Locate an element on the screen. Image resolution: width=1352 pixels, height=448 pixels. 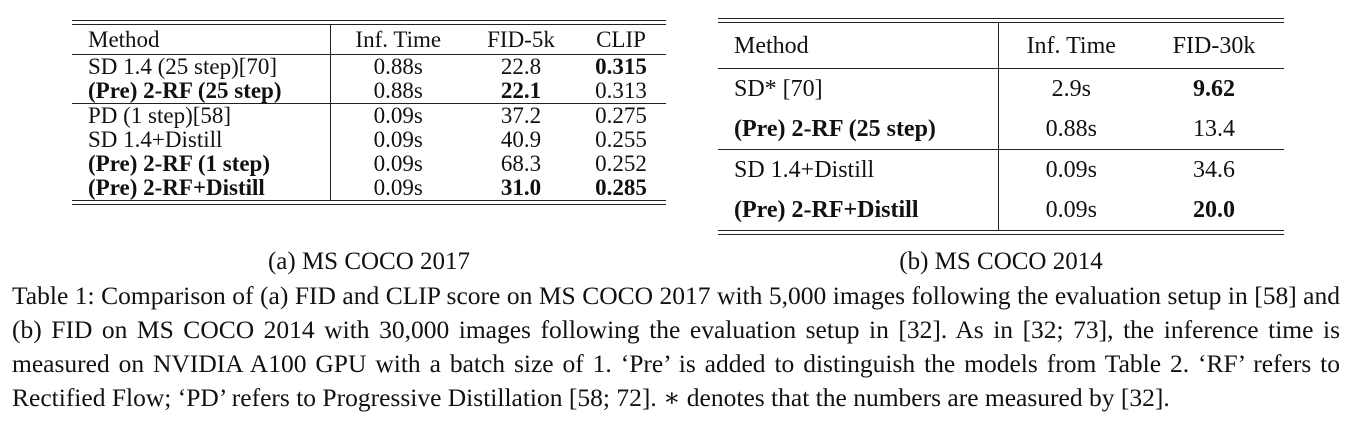
table-a-fid: 31.0 is located at coordinates (521, 187).